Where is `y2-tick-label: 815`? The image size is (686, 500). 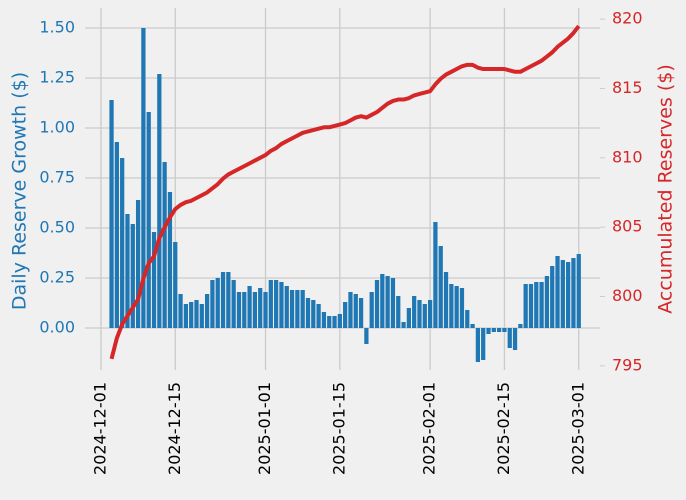
y2-tick-label: 815 is located at coordinates (627, 87).